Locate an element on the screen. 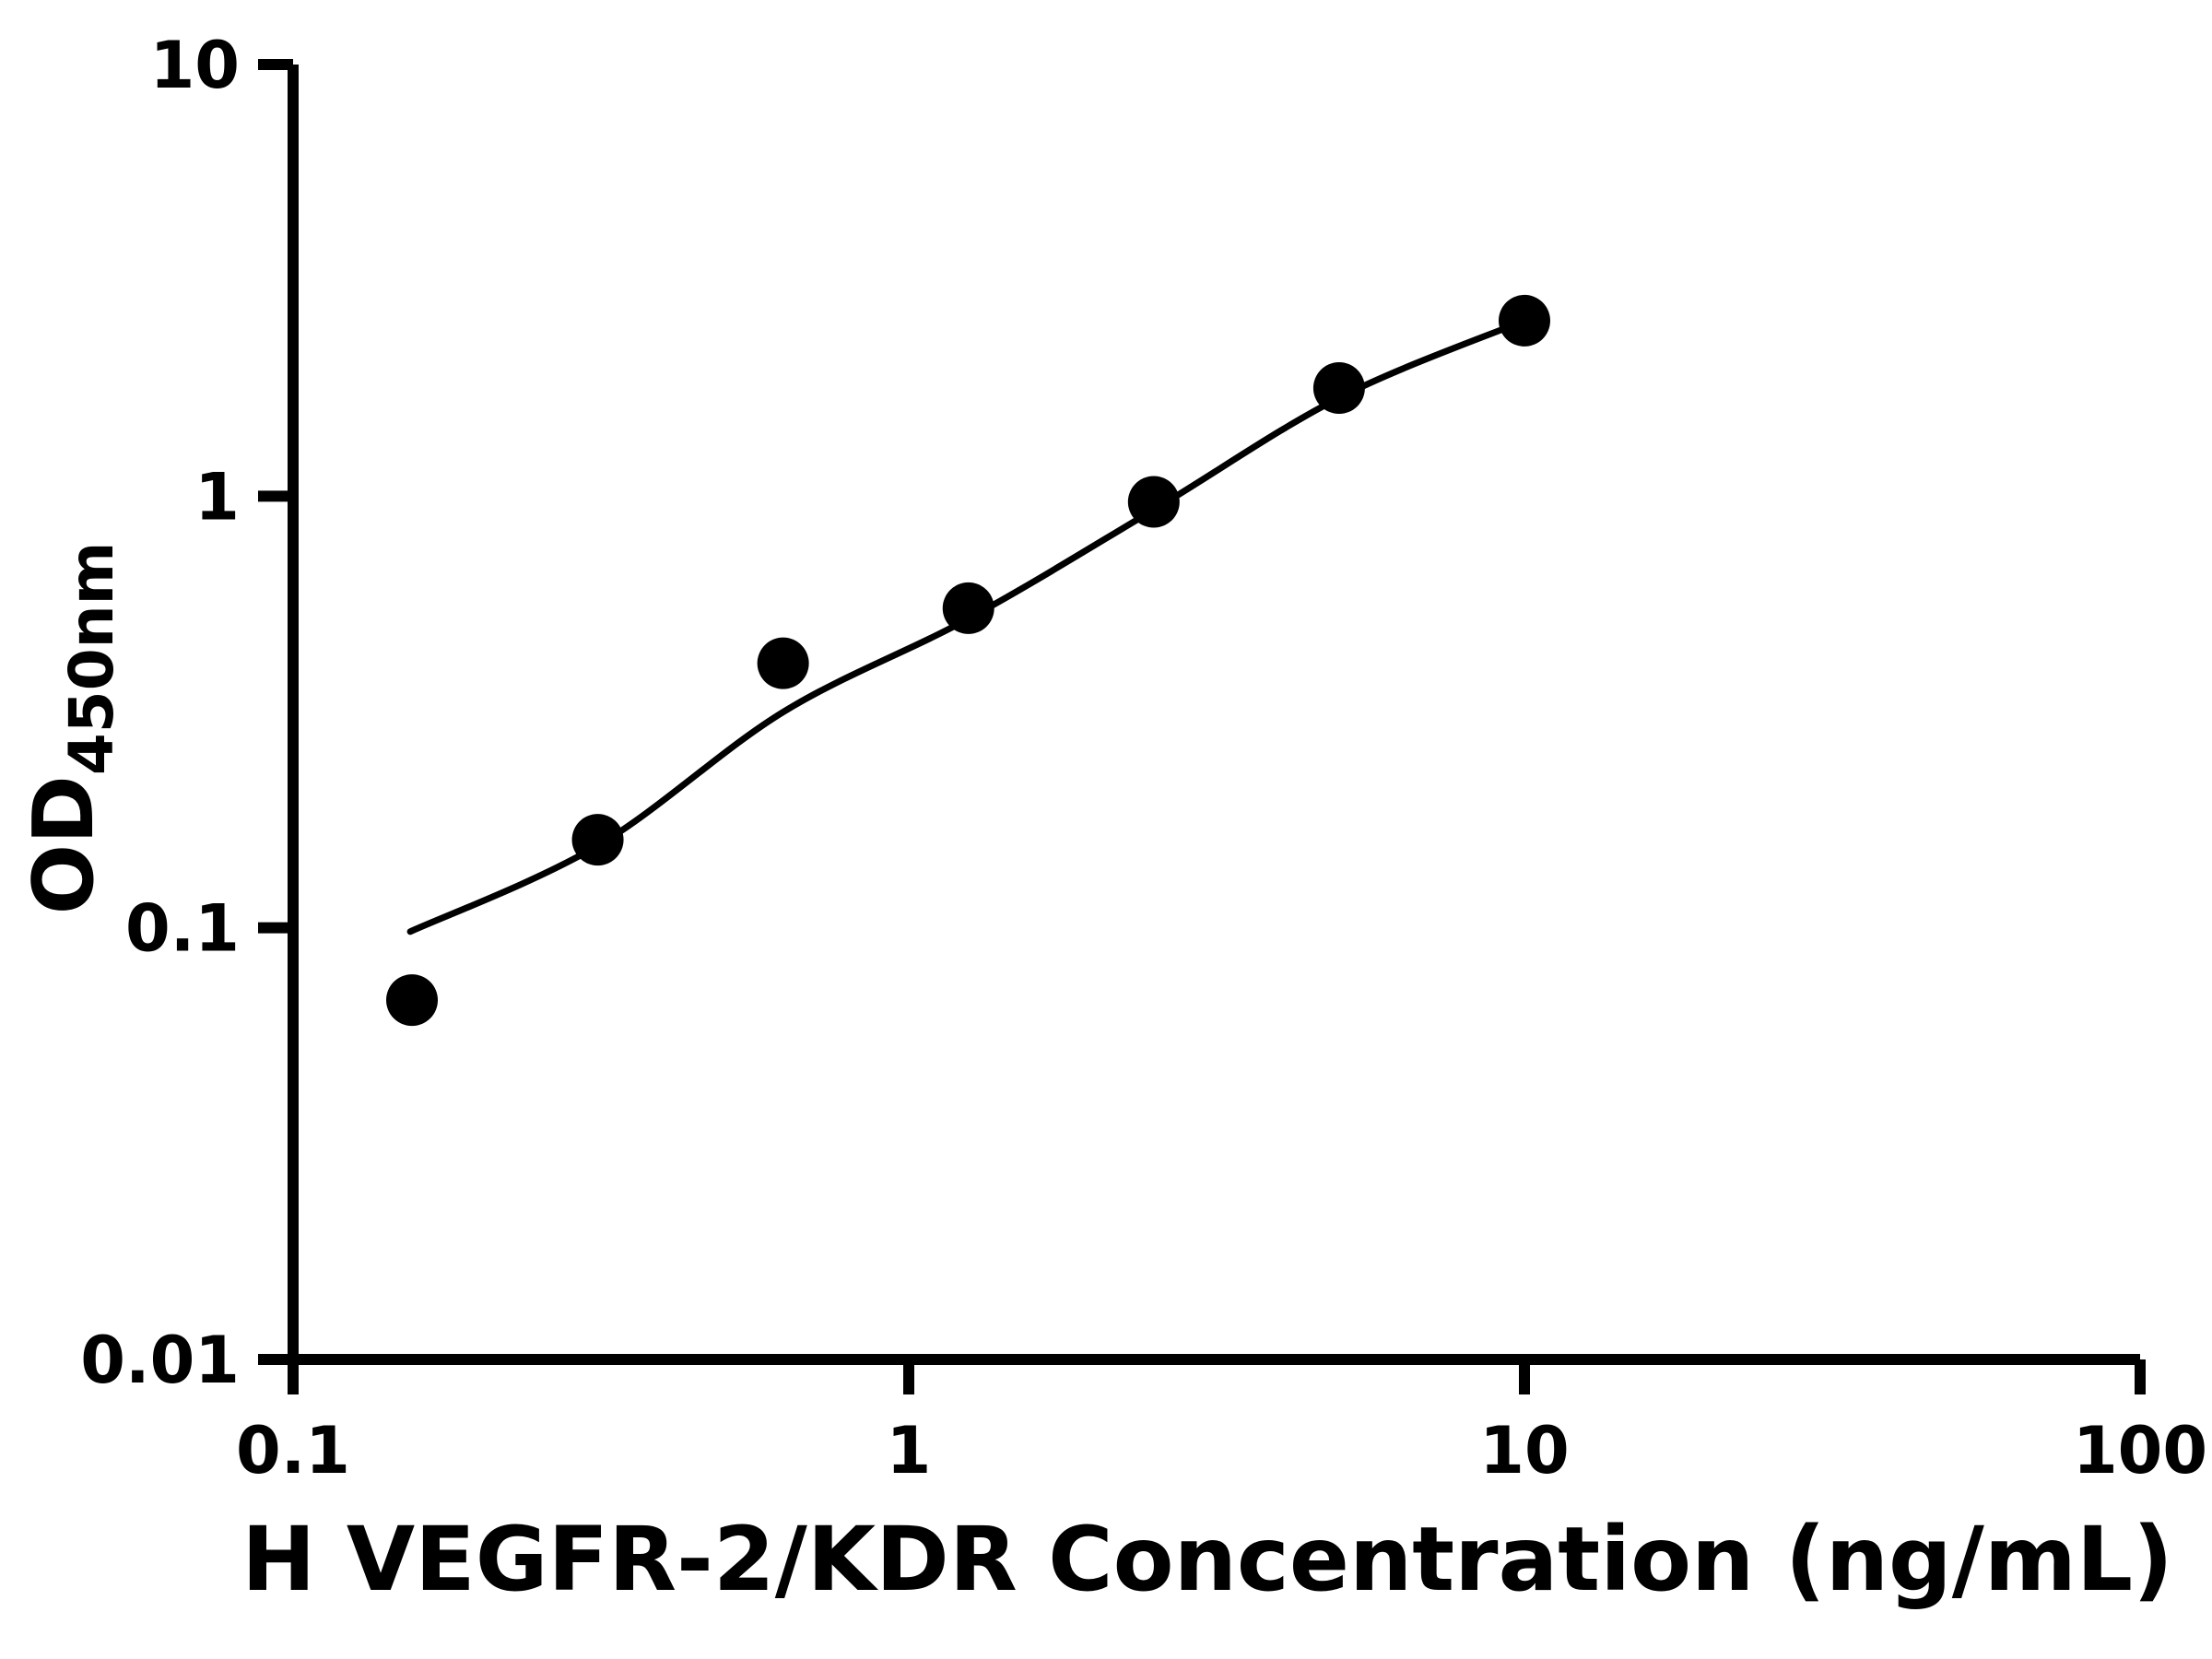 This screenshot has height=1659, width=2212. y-axis-title-subscript: 450nm is located at coordinates (91, 659).